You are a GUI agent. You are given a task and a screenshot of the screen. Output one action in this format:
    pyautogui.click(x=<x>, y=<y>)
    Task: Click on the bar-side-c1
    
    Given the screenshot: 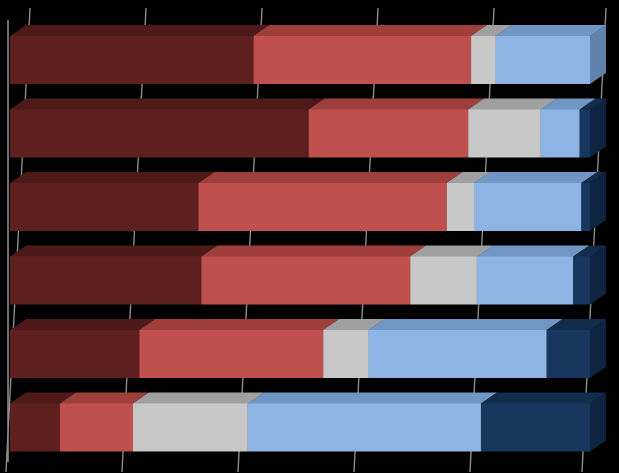 What is the action you would take?
    pyautogui.click(x=598, y=128)
    